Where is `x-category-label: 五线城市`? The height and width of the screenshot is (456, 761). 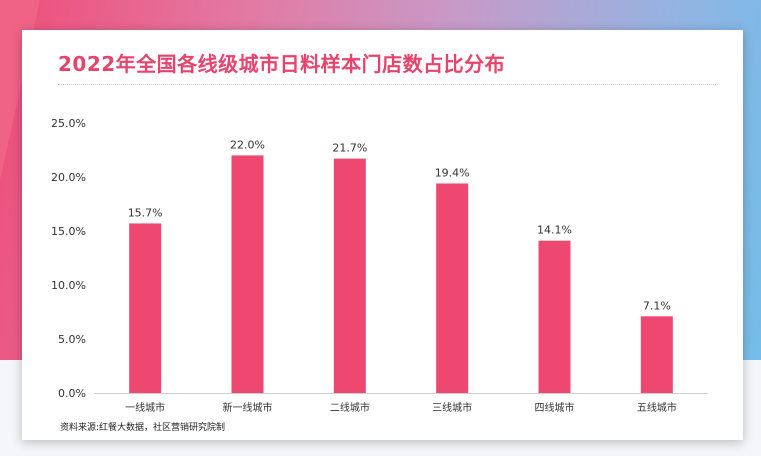 x-category-label: 五线城市 is located at coordinates (657, 407).